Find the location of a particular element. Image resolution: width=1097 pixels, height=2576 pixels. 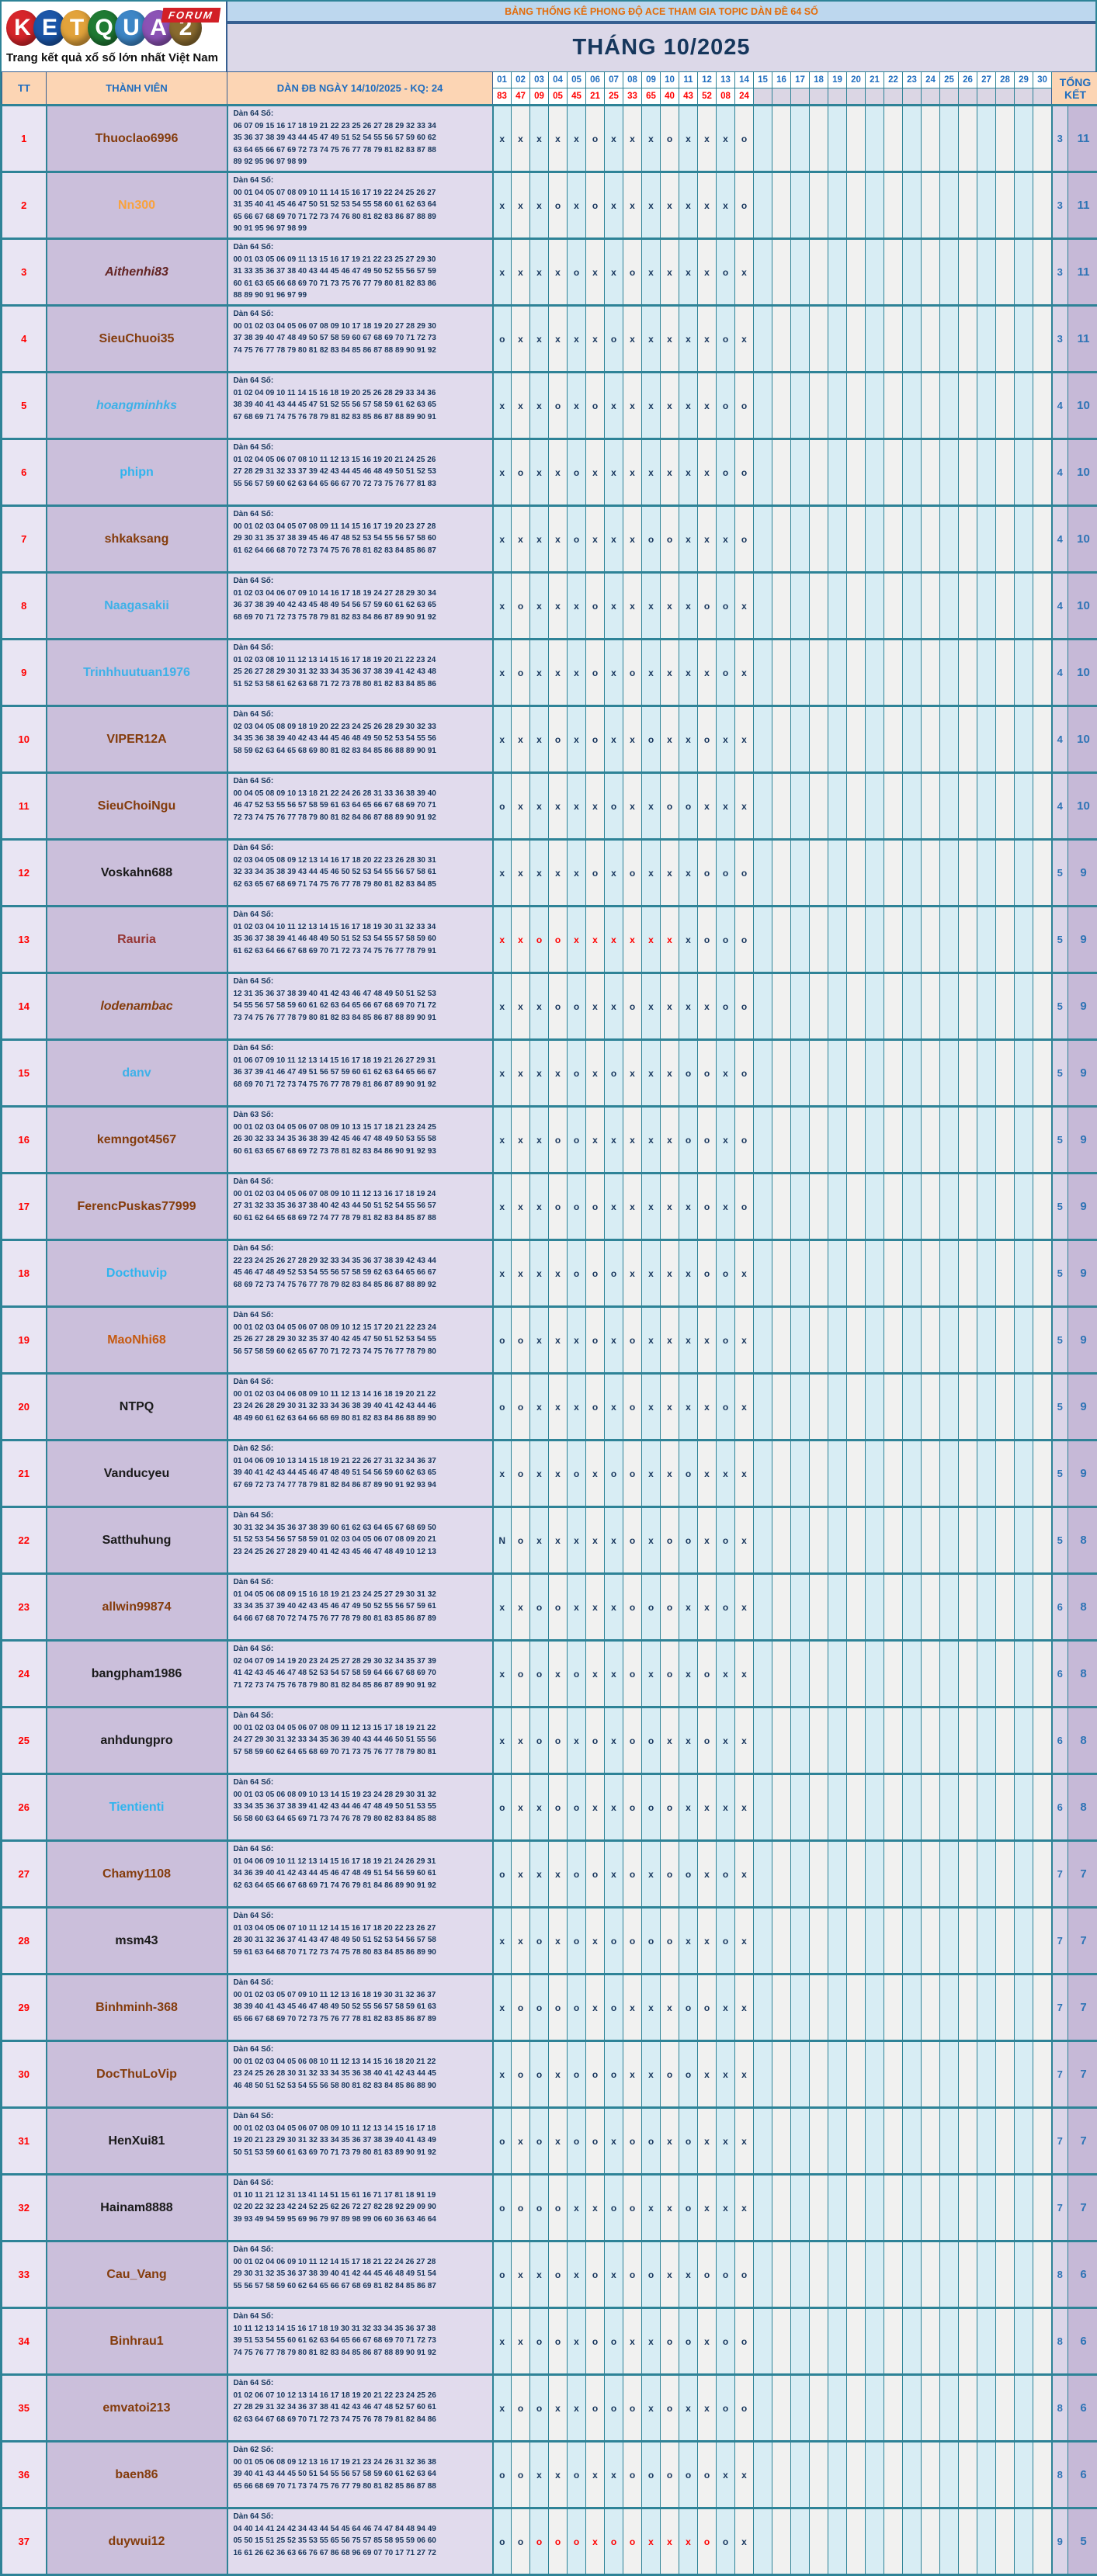

day-header: 25 is located at coordinates (949, 80).